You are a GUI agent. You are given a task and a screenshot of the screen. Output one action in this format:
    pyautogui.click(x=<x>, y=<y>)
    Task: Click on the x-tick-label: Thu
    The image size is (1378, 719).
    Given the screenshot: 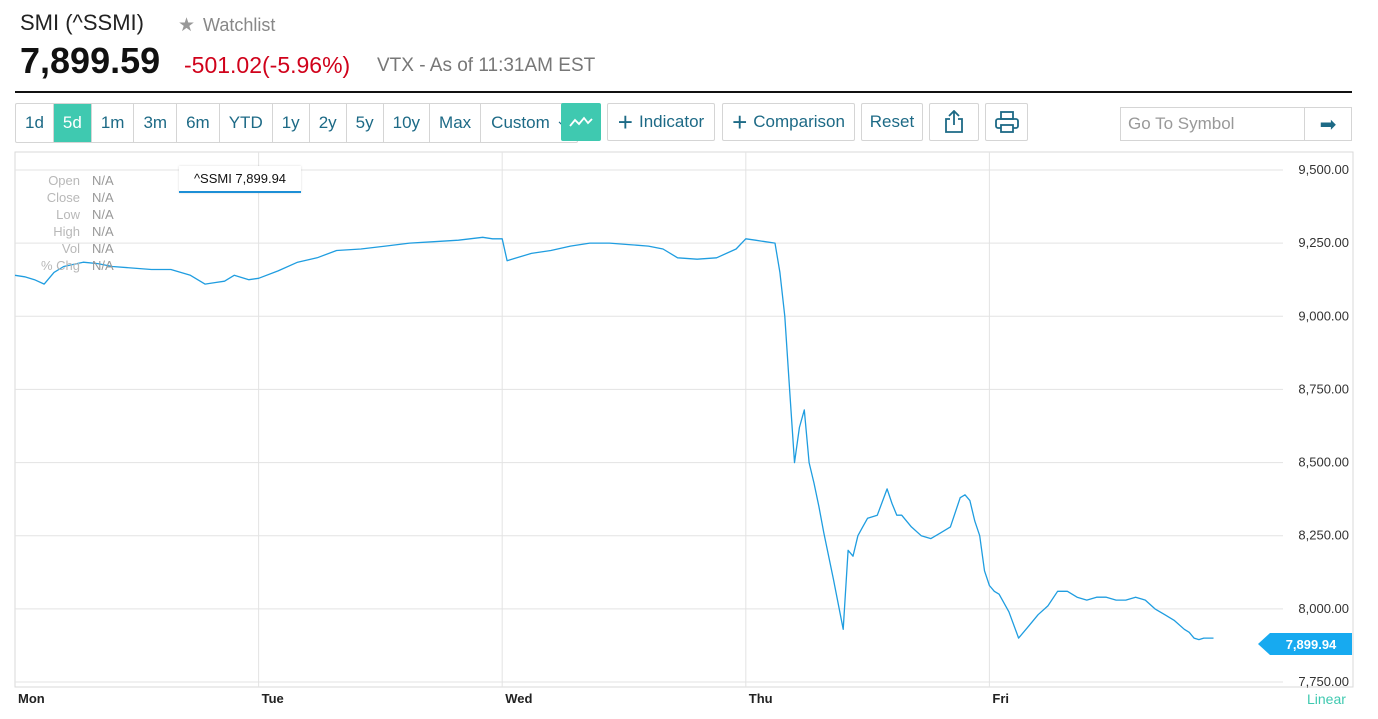 What is the action you would take?
    pyautogui.click(x=761, y=698)
    